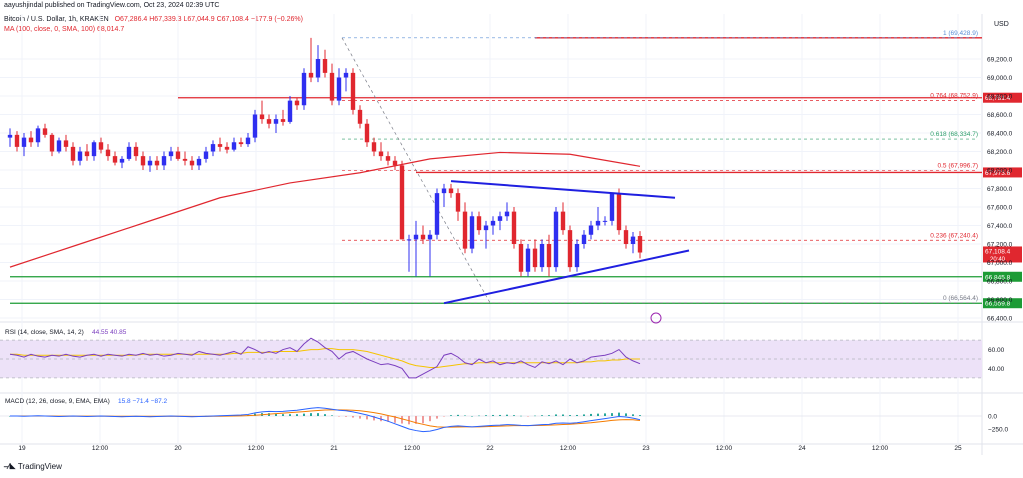  Describe the element at coordinates (998, 251) in the screenshot. I see `last-price-label: 67,108.4` at that location.